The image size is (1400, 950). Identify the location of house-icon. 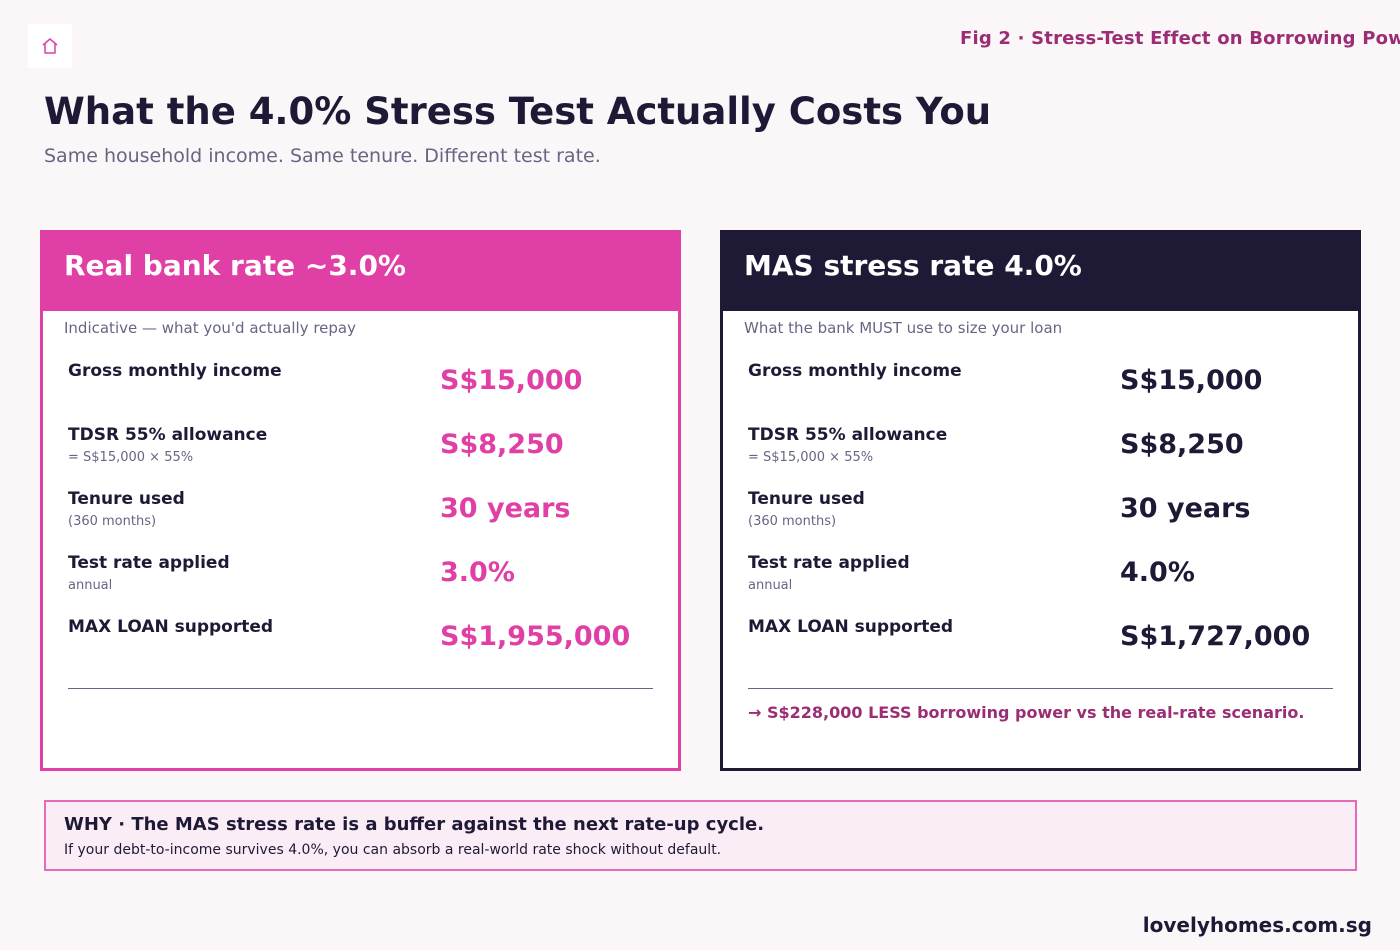
(50, 46).